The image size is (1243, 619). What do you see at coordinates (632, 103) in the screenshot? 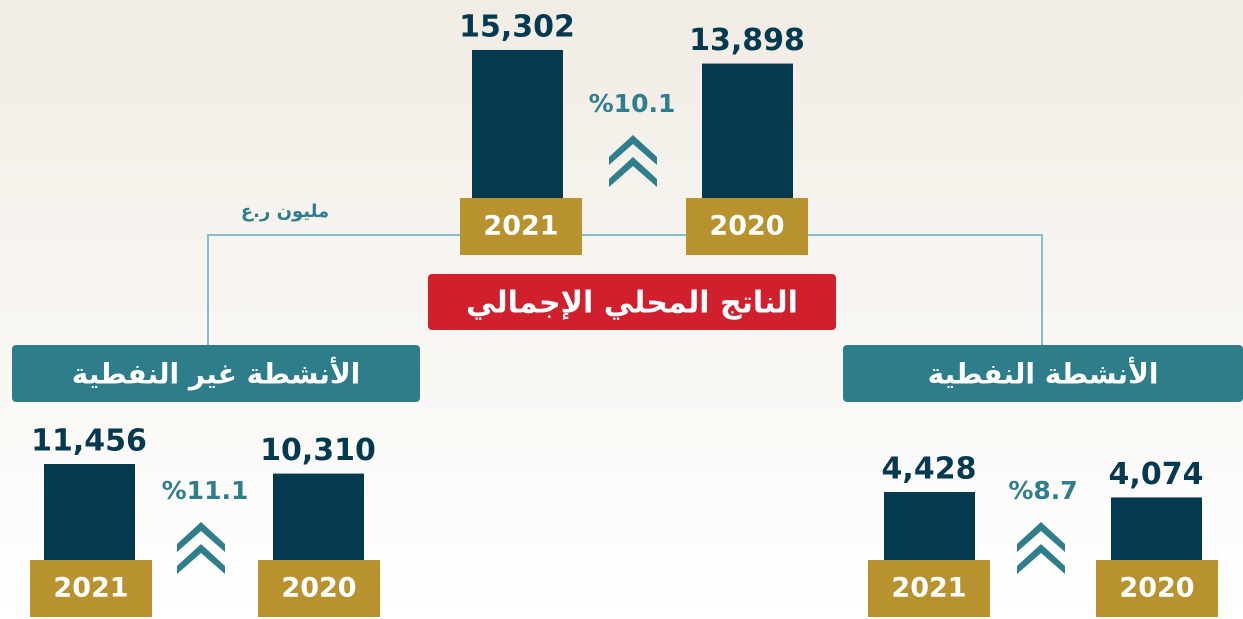
I see `change-label: %10.1` at bounding box center [632, 103].